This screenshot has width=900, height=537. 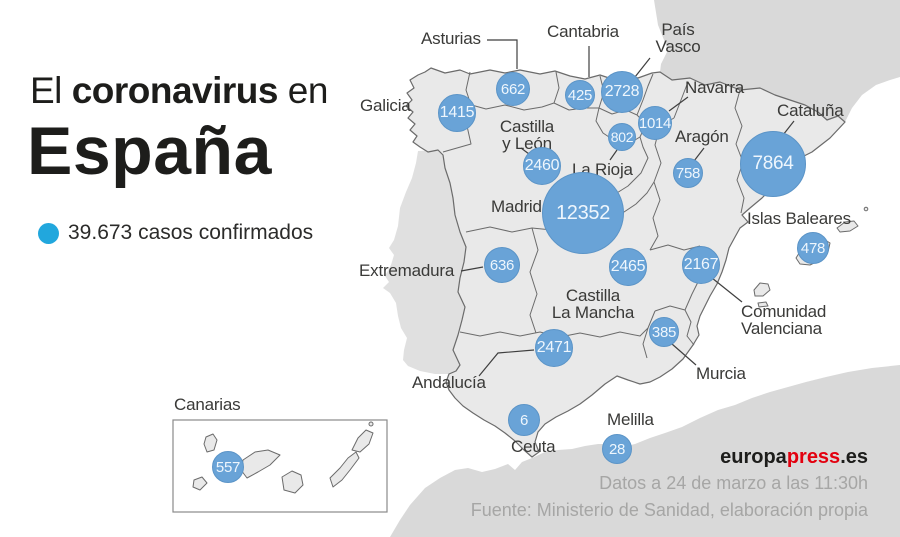 What do you see at coordinates (451, 38) in the screenshot?
I see `region-label-asturias: Asturias` at bounding box center [451, 38].